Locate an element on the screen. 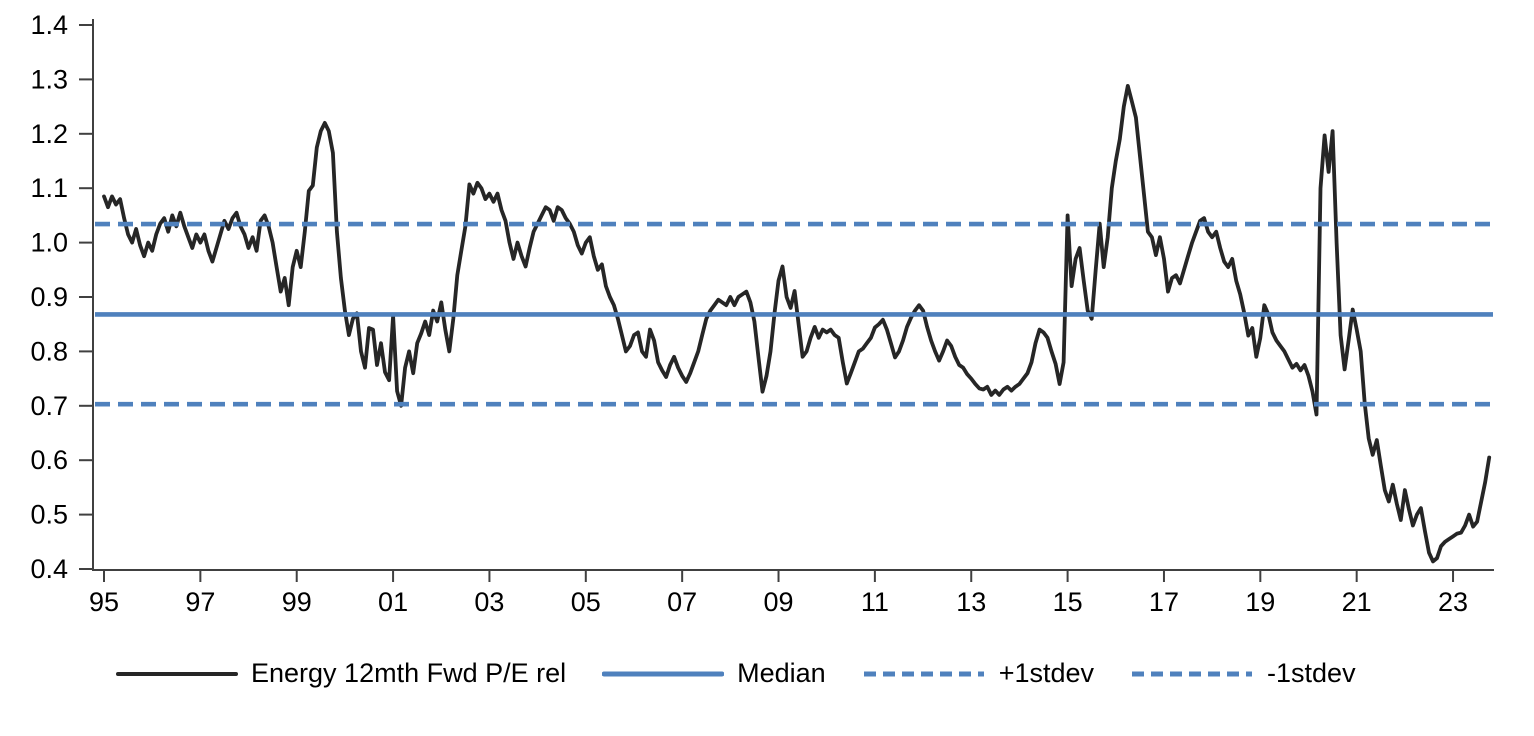  legend-label-median: Median is located at coordinates (781, 673).